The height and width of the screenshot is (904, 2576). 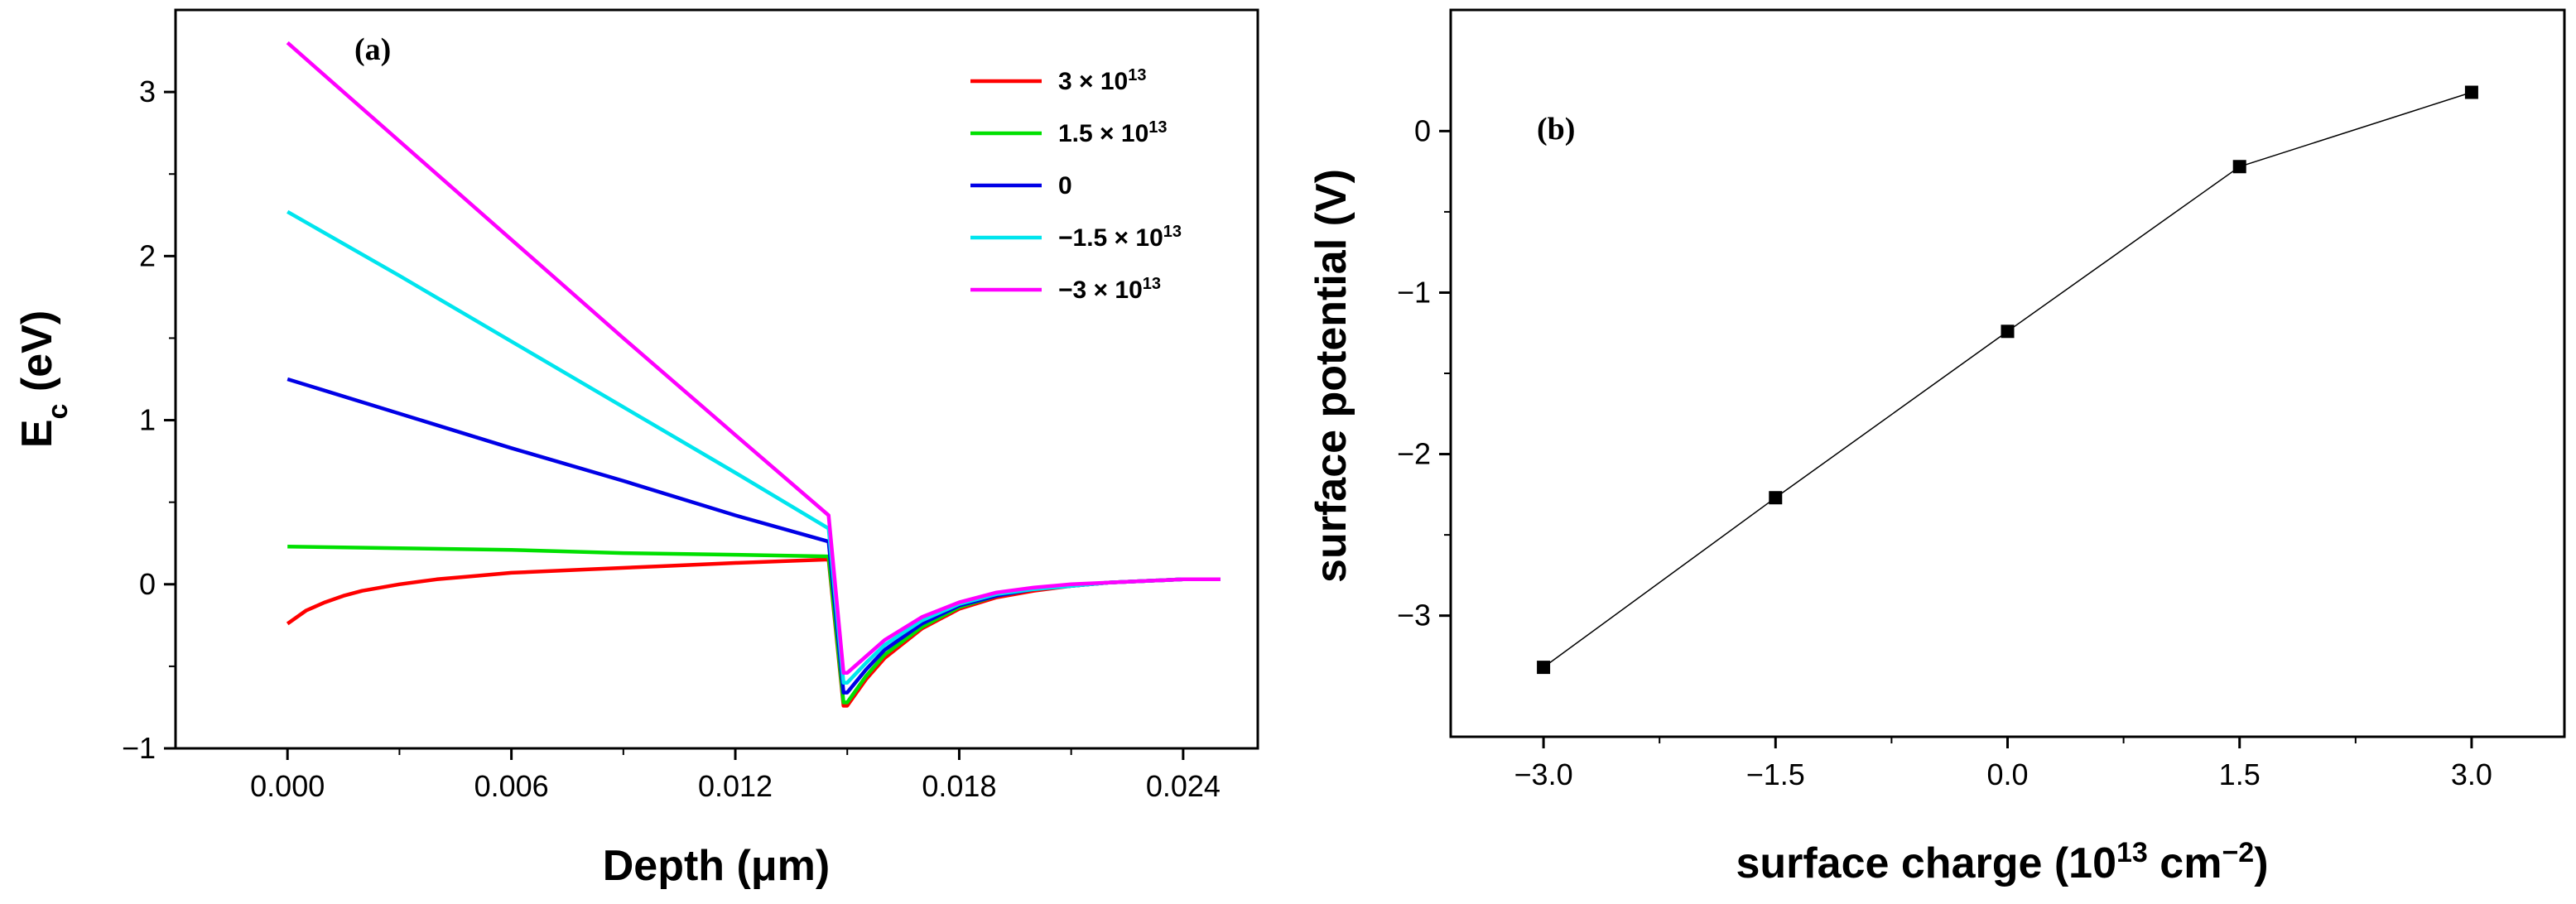 What do you see at coordinates (2471, 774) in the screenshot?
I see `x-tick-label: 3.0` at bounding box center [2471, 774].